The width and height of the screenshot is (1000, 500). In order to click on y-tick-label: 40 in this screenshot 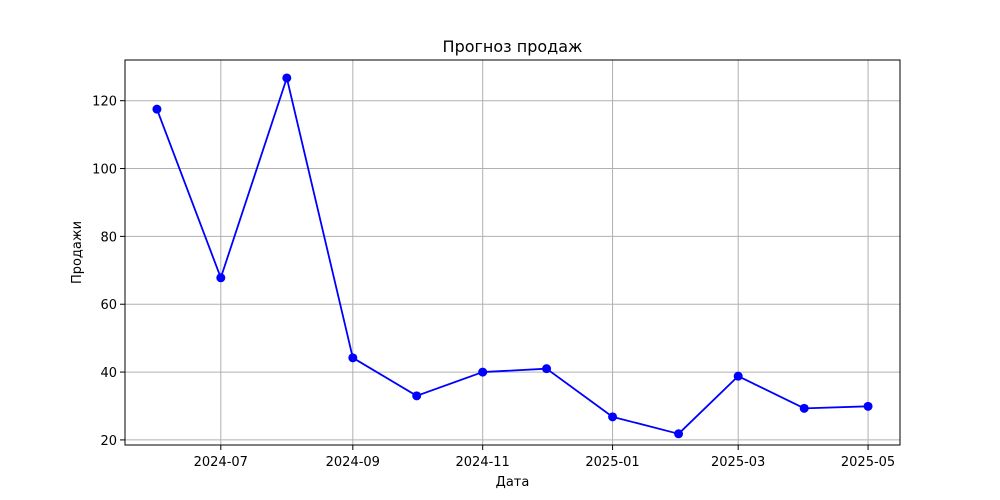, I will do `click(108, 373)`.